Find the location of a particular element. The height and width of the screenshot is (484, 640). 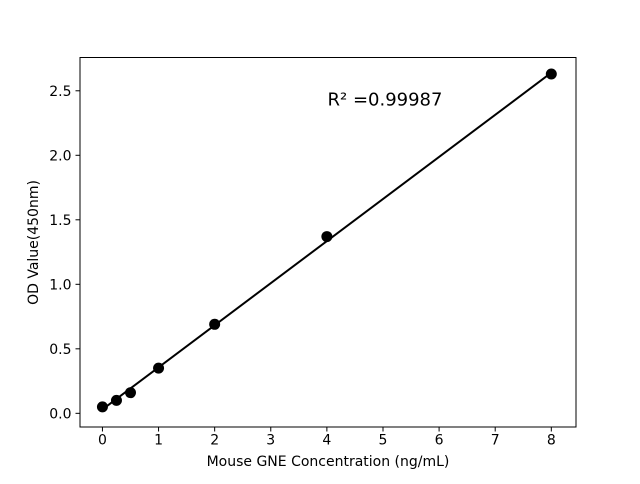

x-tick-label: 0 is located at coordinates (102, 441).